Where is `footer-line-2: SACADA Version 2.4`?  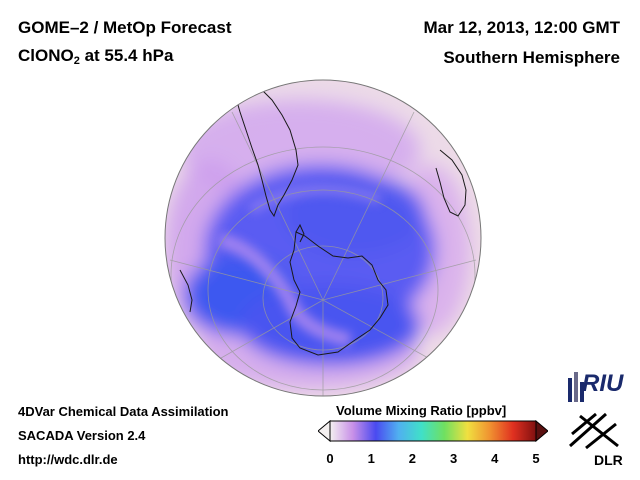 footer-line-2: SACADA Version 2.4 is located at coordinates (82, 435).